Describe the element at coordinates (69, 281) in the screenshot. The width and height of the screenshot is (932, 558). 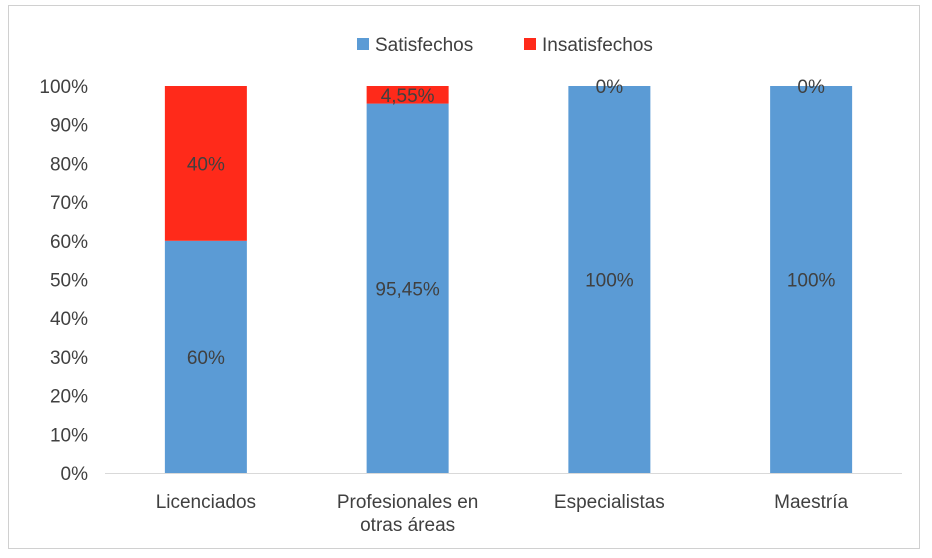
I see `y-tick-label: 50%` at that location.